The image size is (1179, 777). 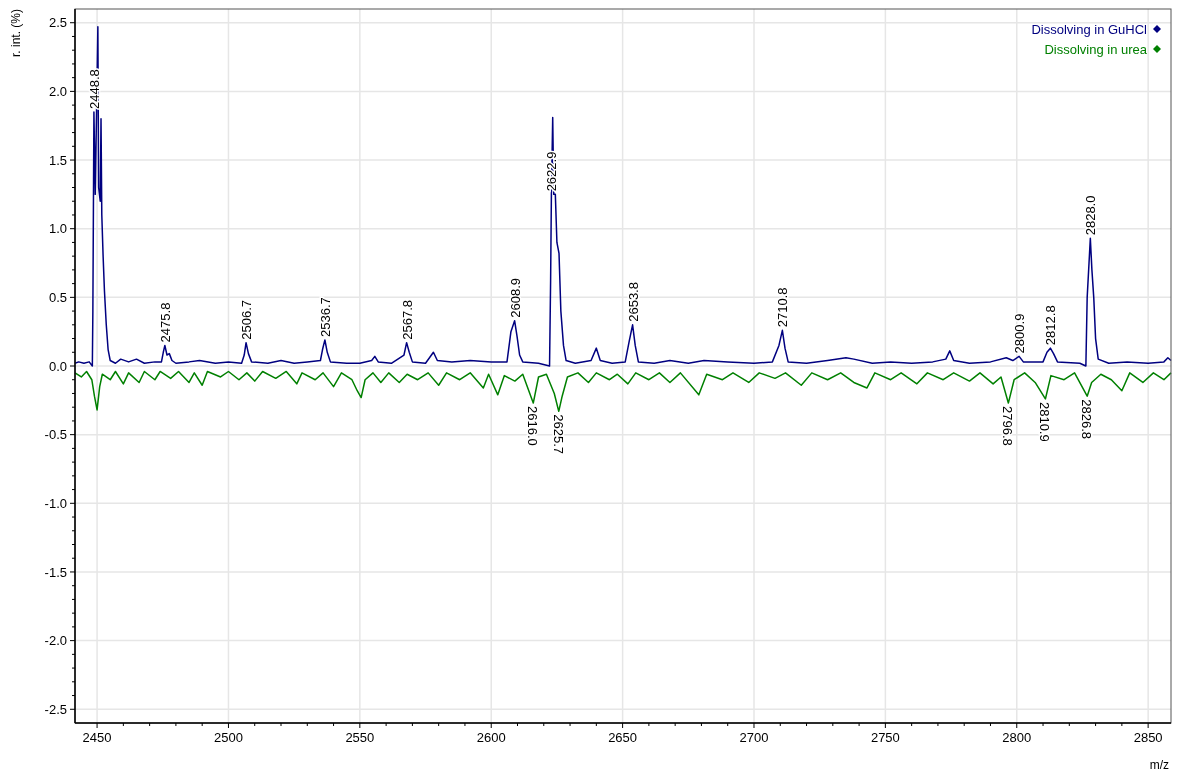 I want to click on x-tick-label: 2700, so click(x=754, y=737).